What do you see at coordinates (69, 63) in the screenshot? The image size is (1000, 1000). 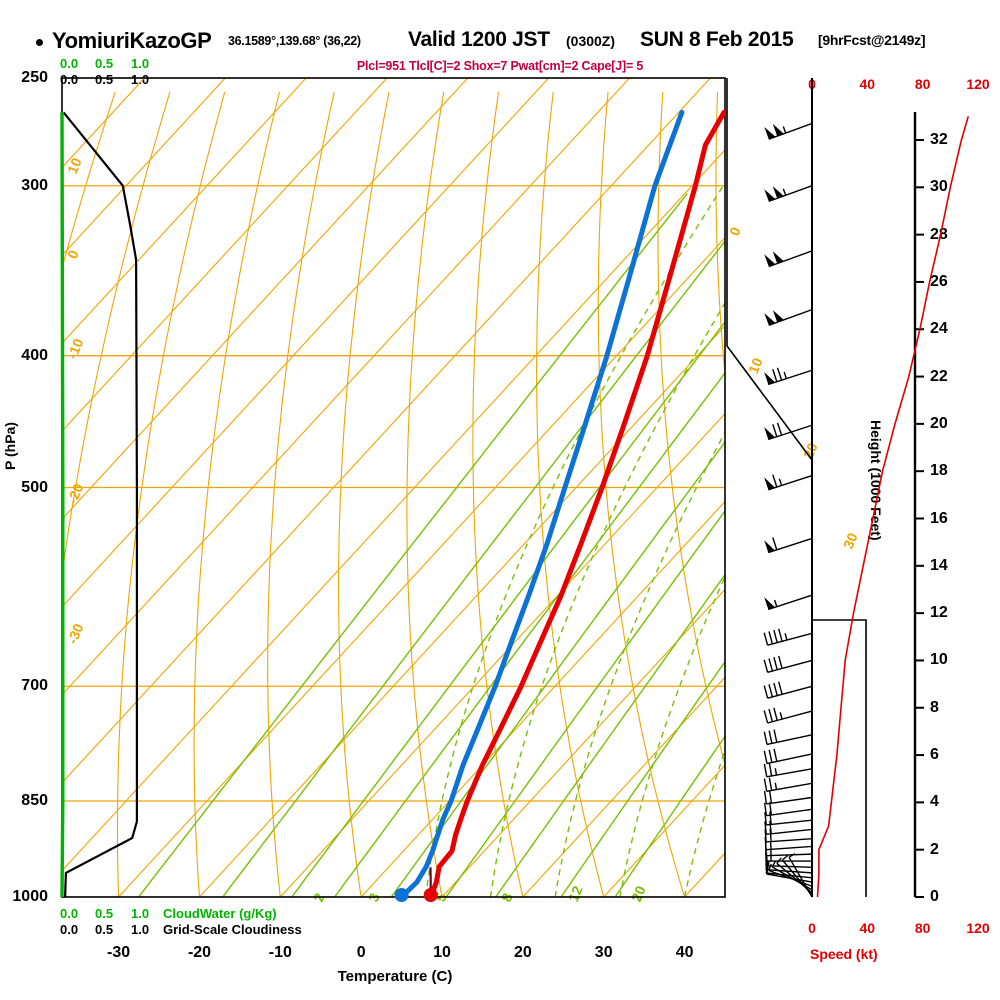 I see `cloudwater-top-tick-0: 0.0` at bounding box center [69, 63].